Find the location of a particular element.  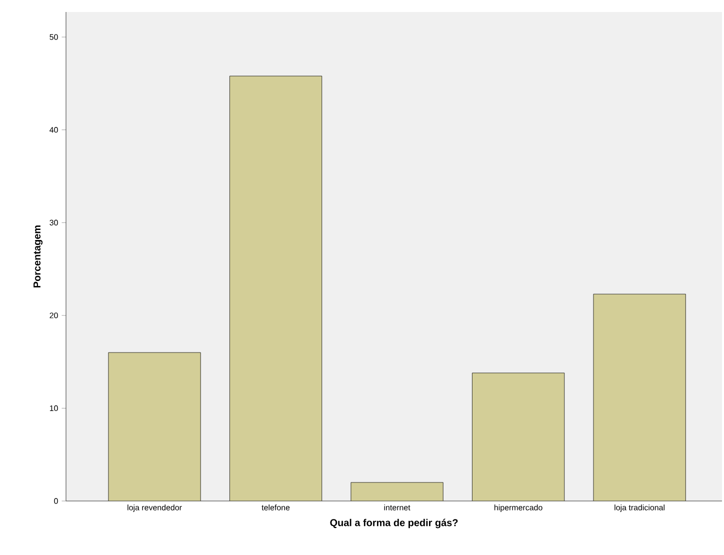

y-axis-title: Porcentagem is located at coordinates (38, 257).